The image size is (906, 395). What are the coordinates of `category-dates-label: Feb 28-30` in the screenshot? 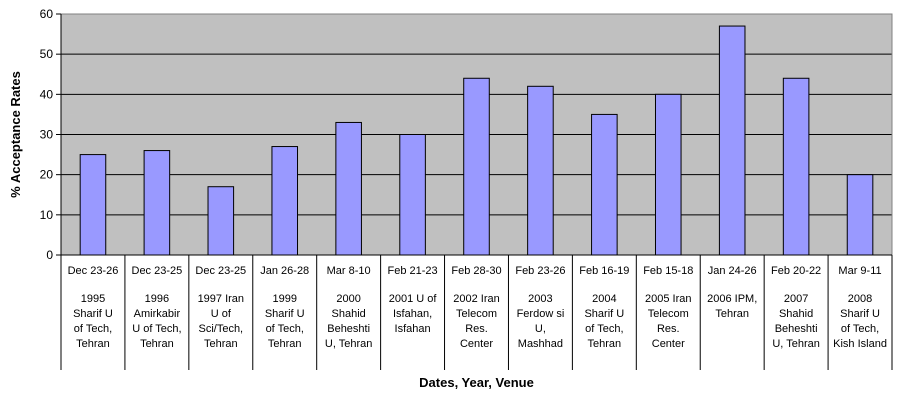 It's located at (476, 271).